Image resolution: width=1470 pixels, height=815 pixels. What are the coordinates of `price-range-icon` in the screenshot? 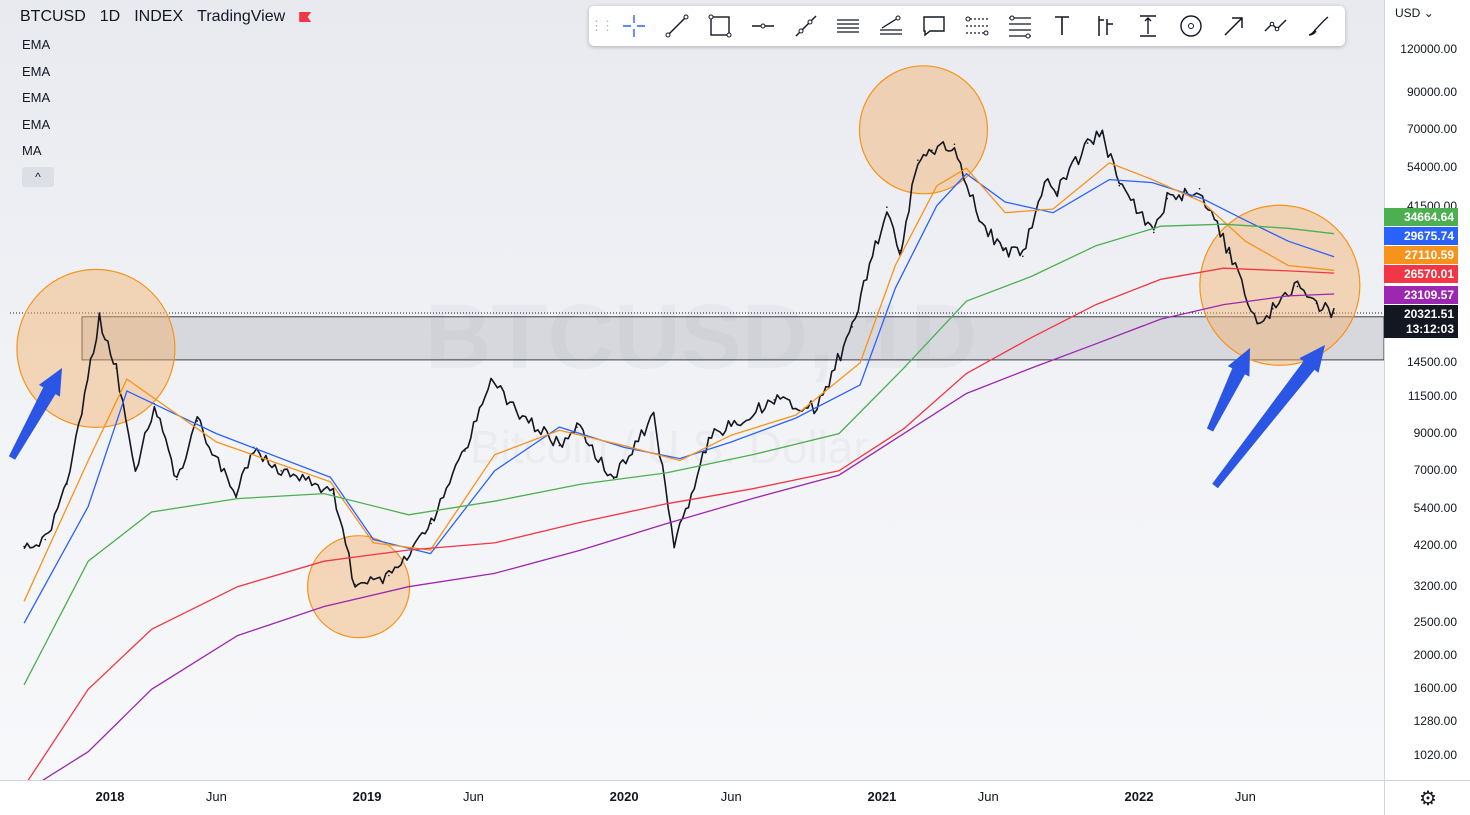 It's located at (976, 26).